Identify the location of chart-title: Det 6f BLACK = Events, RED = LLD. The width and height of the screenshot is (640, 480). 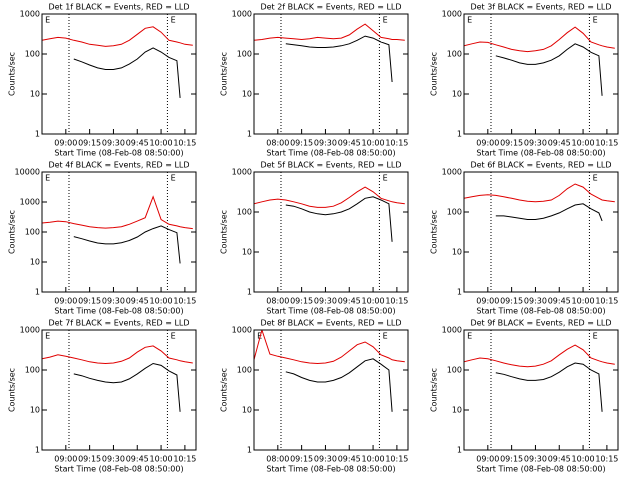
(540, 165).